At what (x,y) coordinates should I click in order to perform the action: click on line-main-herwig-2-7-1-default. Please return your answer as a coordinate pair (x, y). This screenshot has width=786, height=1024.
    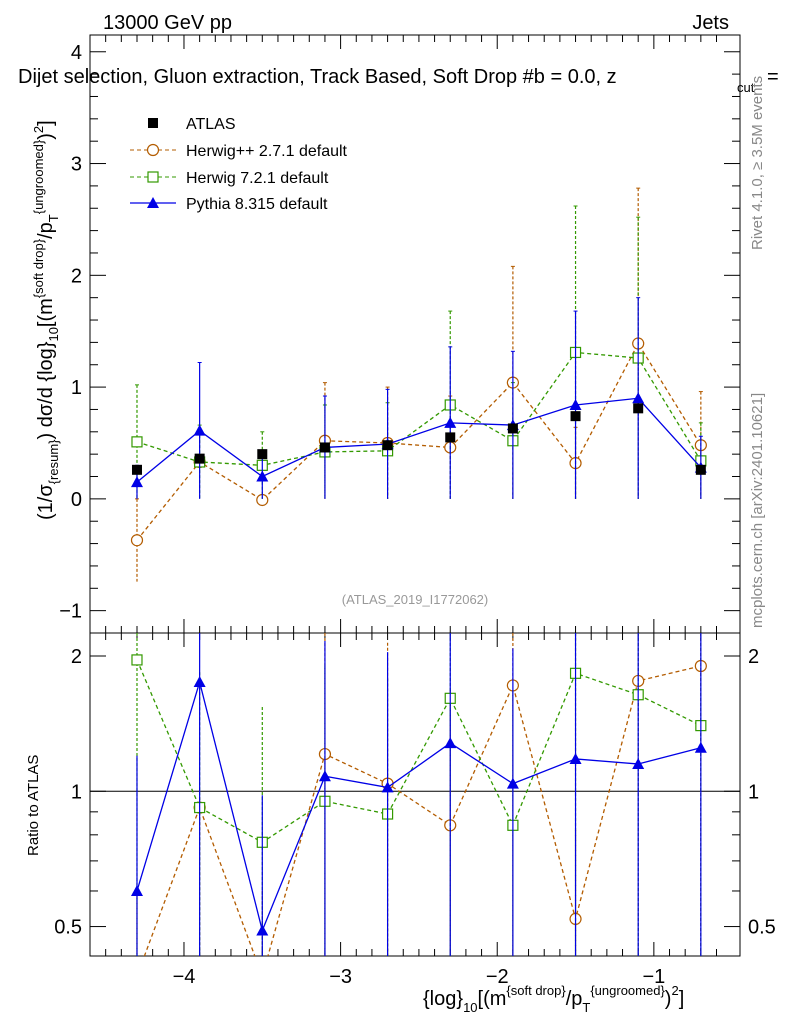
    Looking at the image, I should click on (419, 441).